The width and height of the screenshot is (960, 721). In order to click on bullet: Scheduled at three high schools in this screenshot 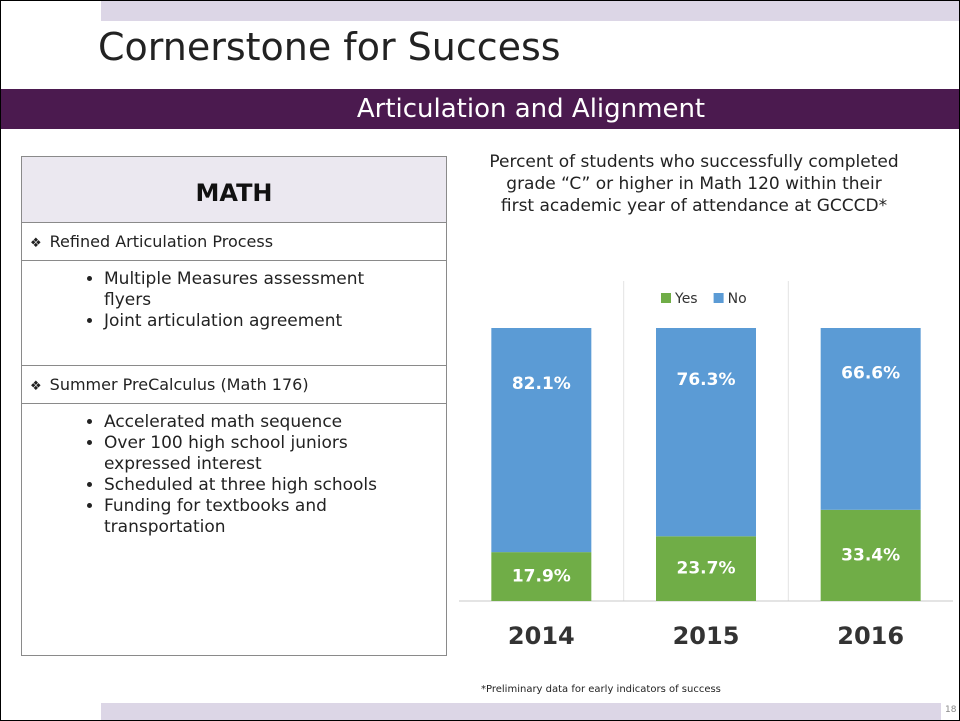, I will do `click(260, 485)`.